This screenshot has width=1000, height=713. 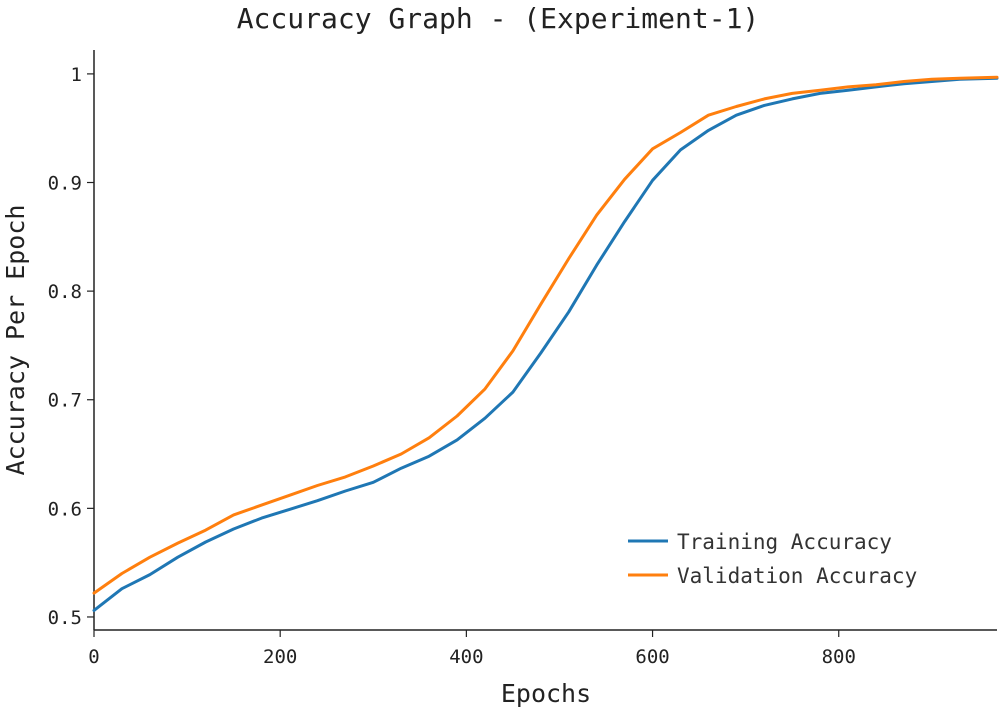 I want to click on x-tick-label: 0, so click(x=93, y=657).